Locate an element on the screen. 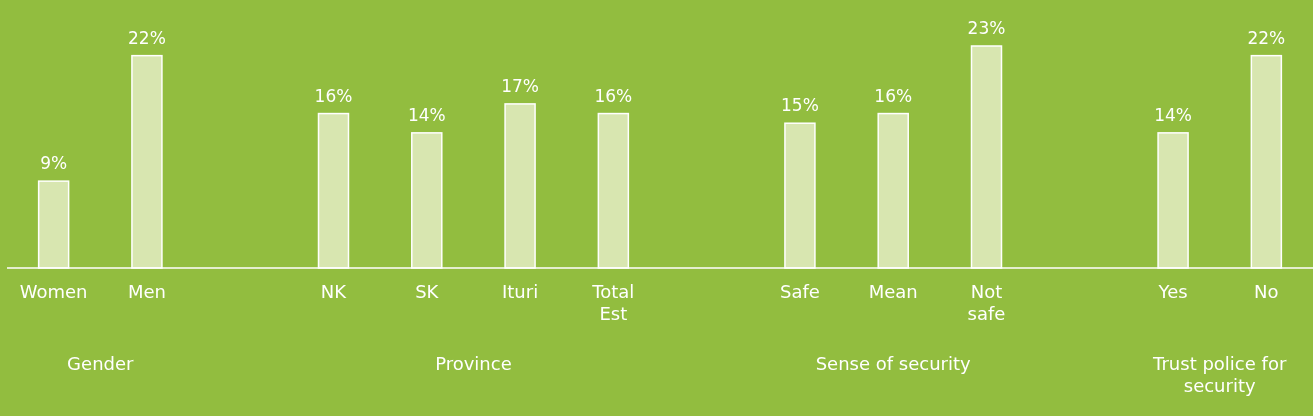 The image size is (1313, 416). x-tick-label: Women is located at coordinates (53, 291).